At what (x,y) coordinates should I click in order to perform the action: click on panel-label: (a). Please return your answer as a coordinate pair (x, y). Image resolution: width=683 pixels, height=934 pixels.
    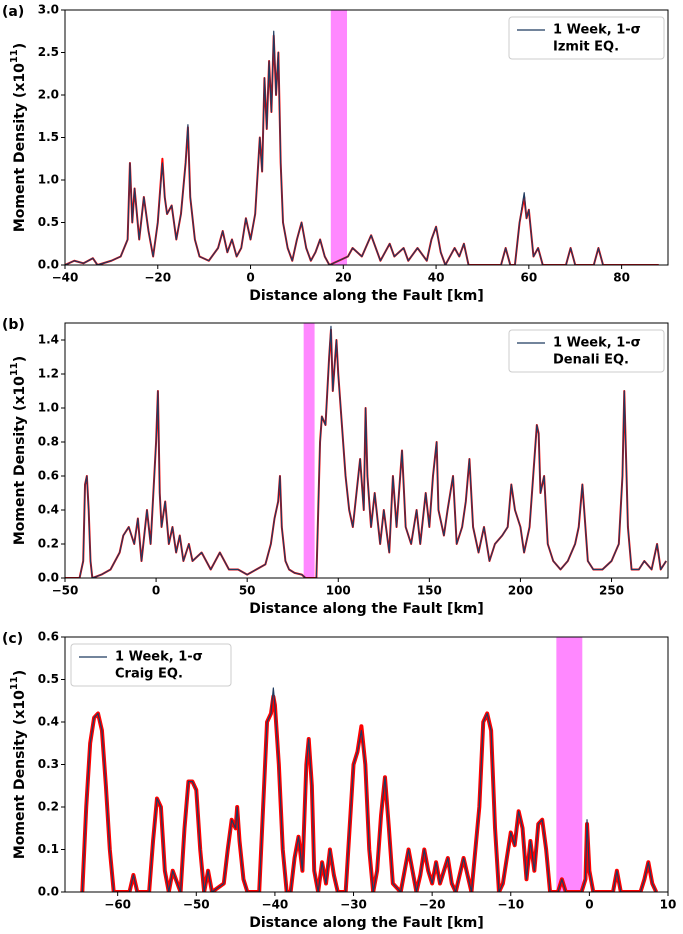
    Looking at the image, I should click on (13, 12).